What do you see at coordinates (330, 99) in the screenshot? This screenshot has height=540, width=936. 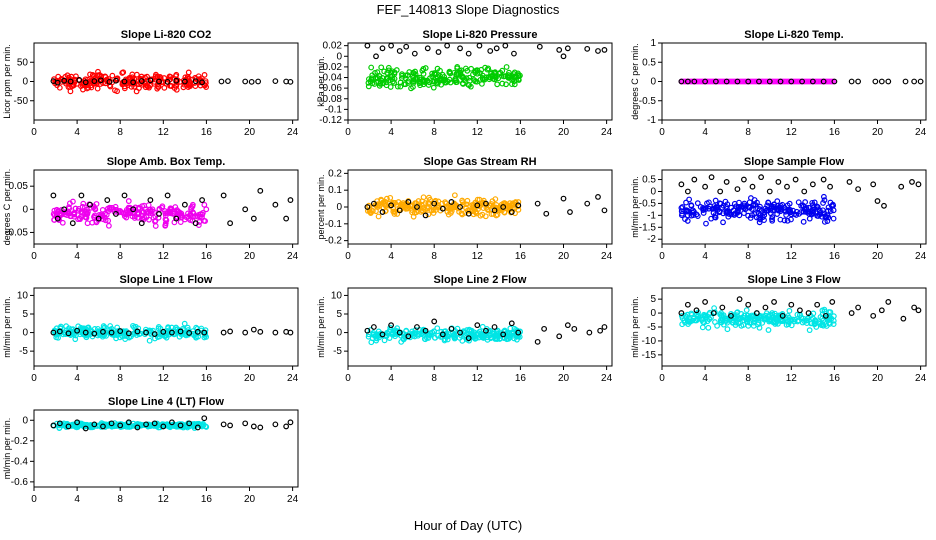 I see `y-tick-label: -0.08` at bounding box center [330, 99].